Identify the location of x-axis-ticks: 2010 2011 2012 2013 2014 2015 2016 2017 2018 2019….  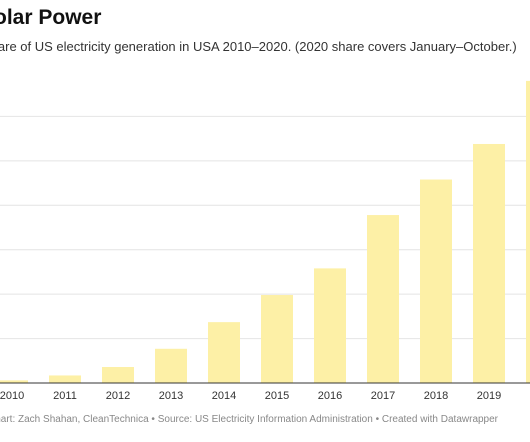
(265, 396).